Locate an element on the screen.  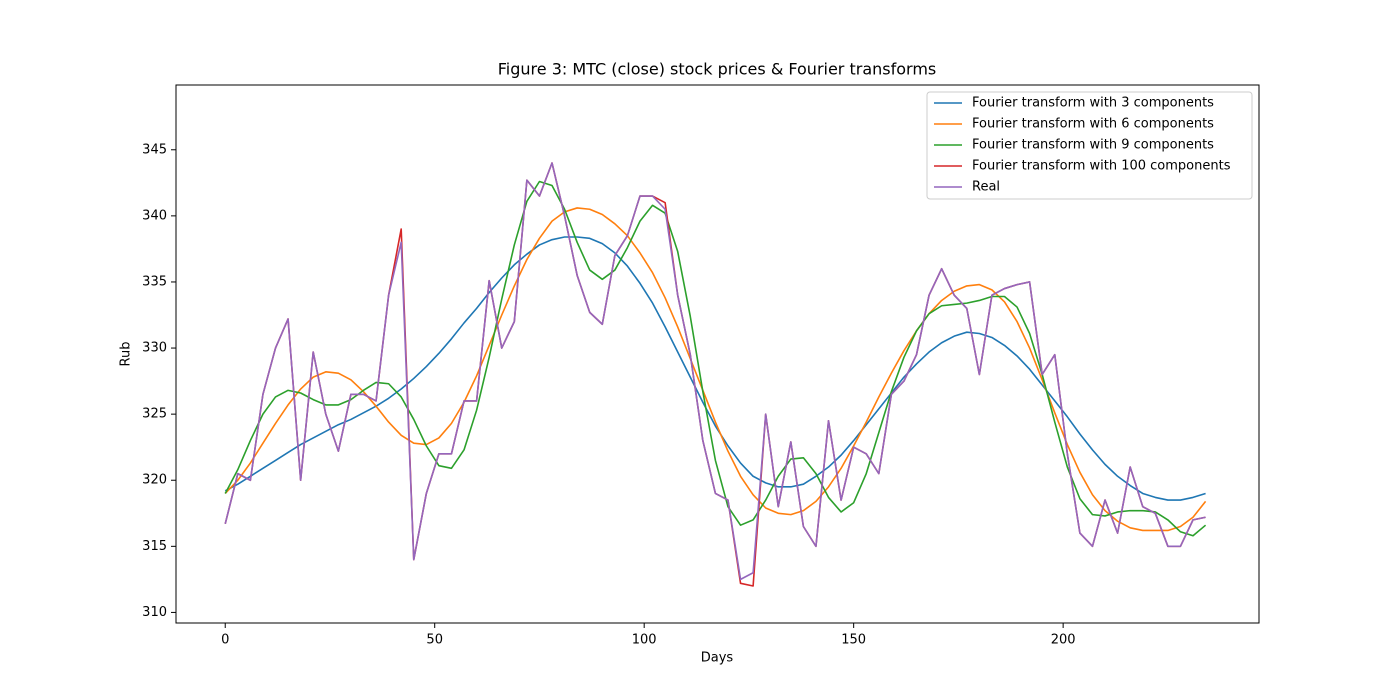
x-tick-label: 200 is located at coordinates (1063, 640).